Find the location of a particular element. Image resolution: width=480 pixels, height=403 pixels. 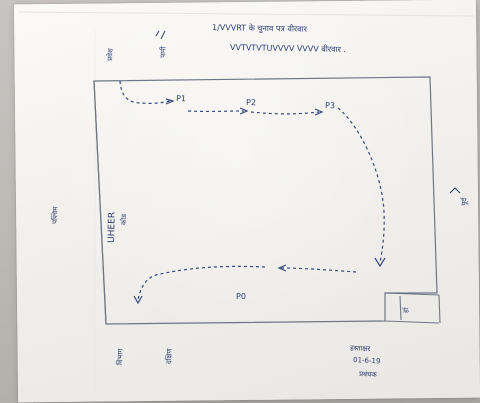

path-label-p1: P1 is located at coordinates (181, 98).